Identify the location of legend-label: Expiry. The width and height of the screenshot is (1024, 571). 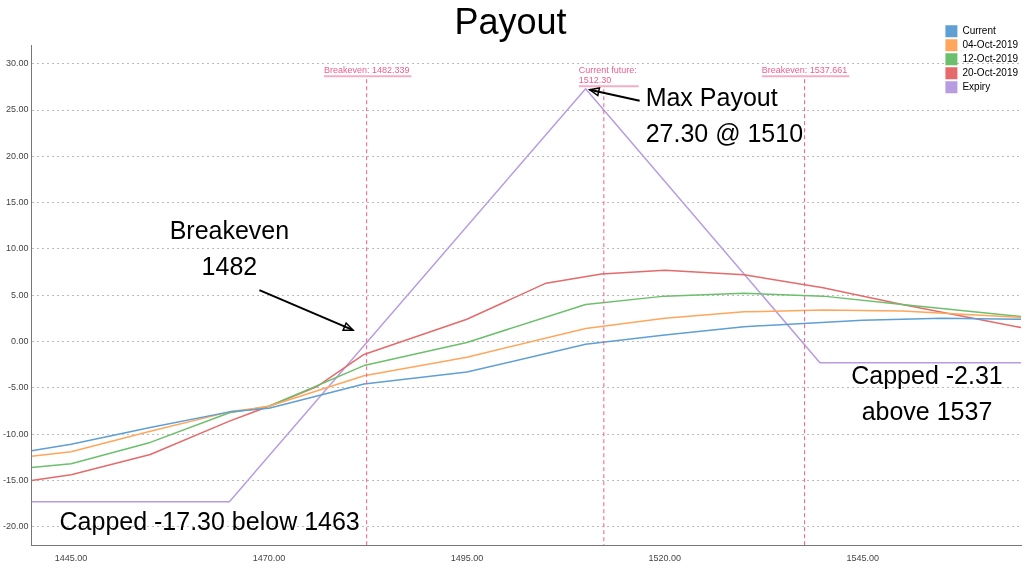
(976, 86).